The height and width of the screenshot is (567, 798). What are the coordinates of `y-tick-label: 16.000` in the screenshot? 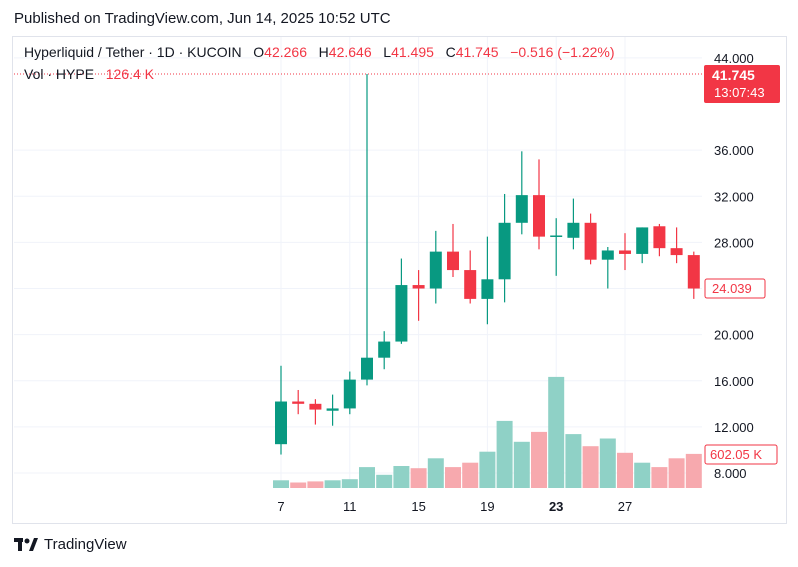 It's located at (734, 381).